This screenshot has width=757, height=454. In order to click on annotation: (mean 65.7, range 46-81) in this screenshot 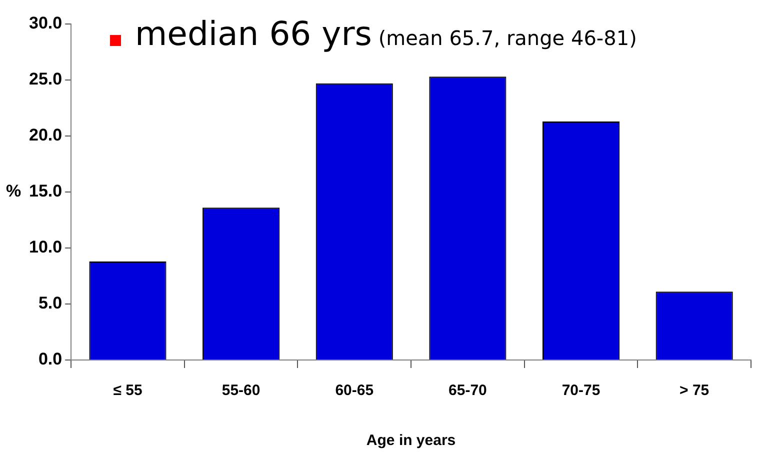, I will do `click(507, 38)`.